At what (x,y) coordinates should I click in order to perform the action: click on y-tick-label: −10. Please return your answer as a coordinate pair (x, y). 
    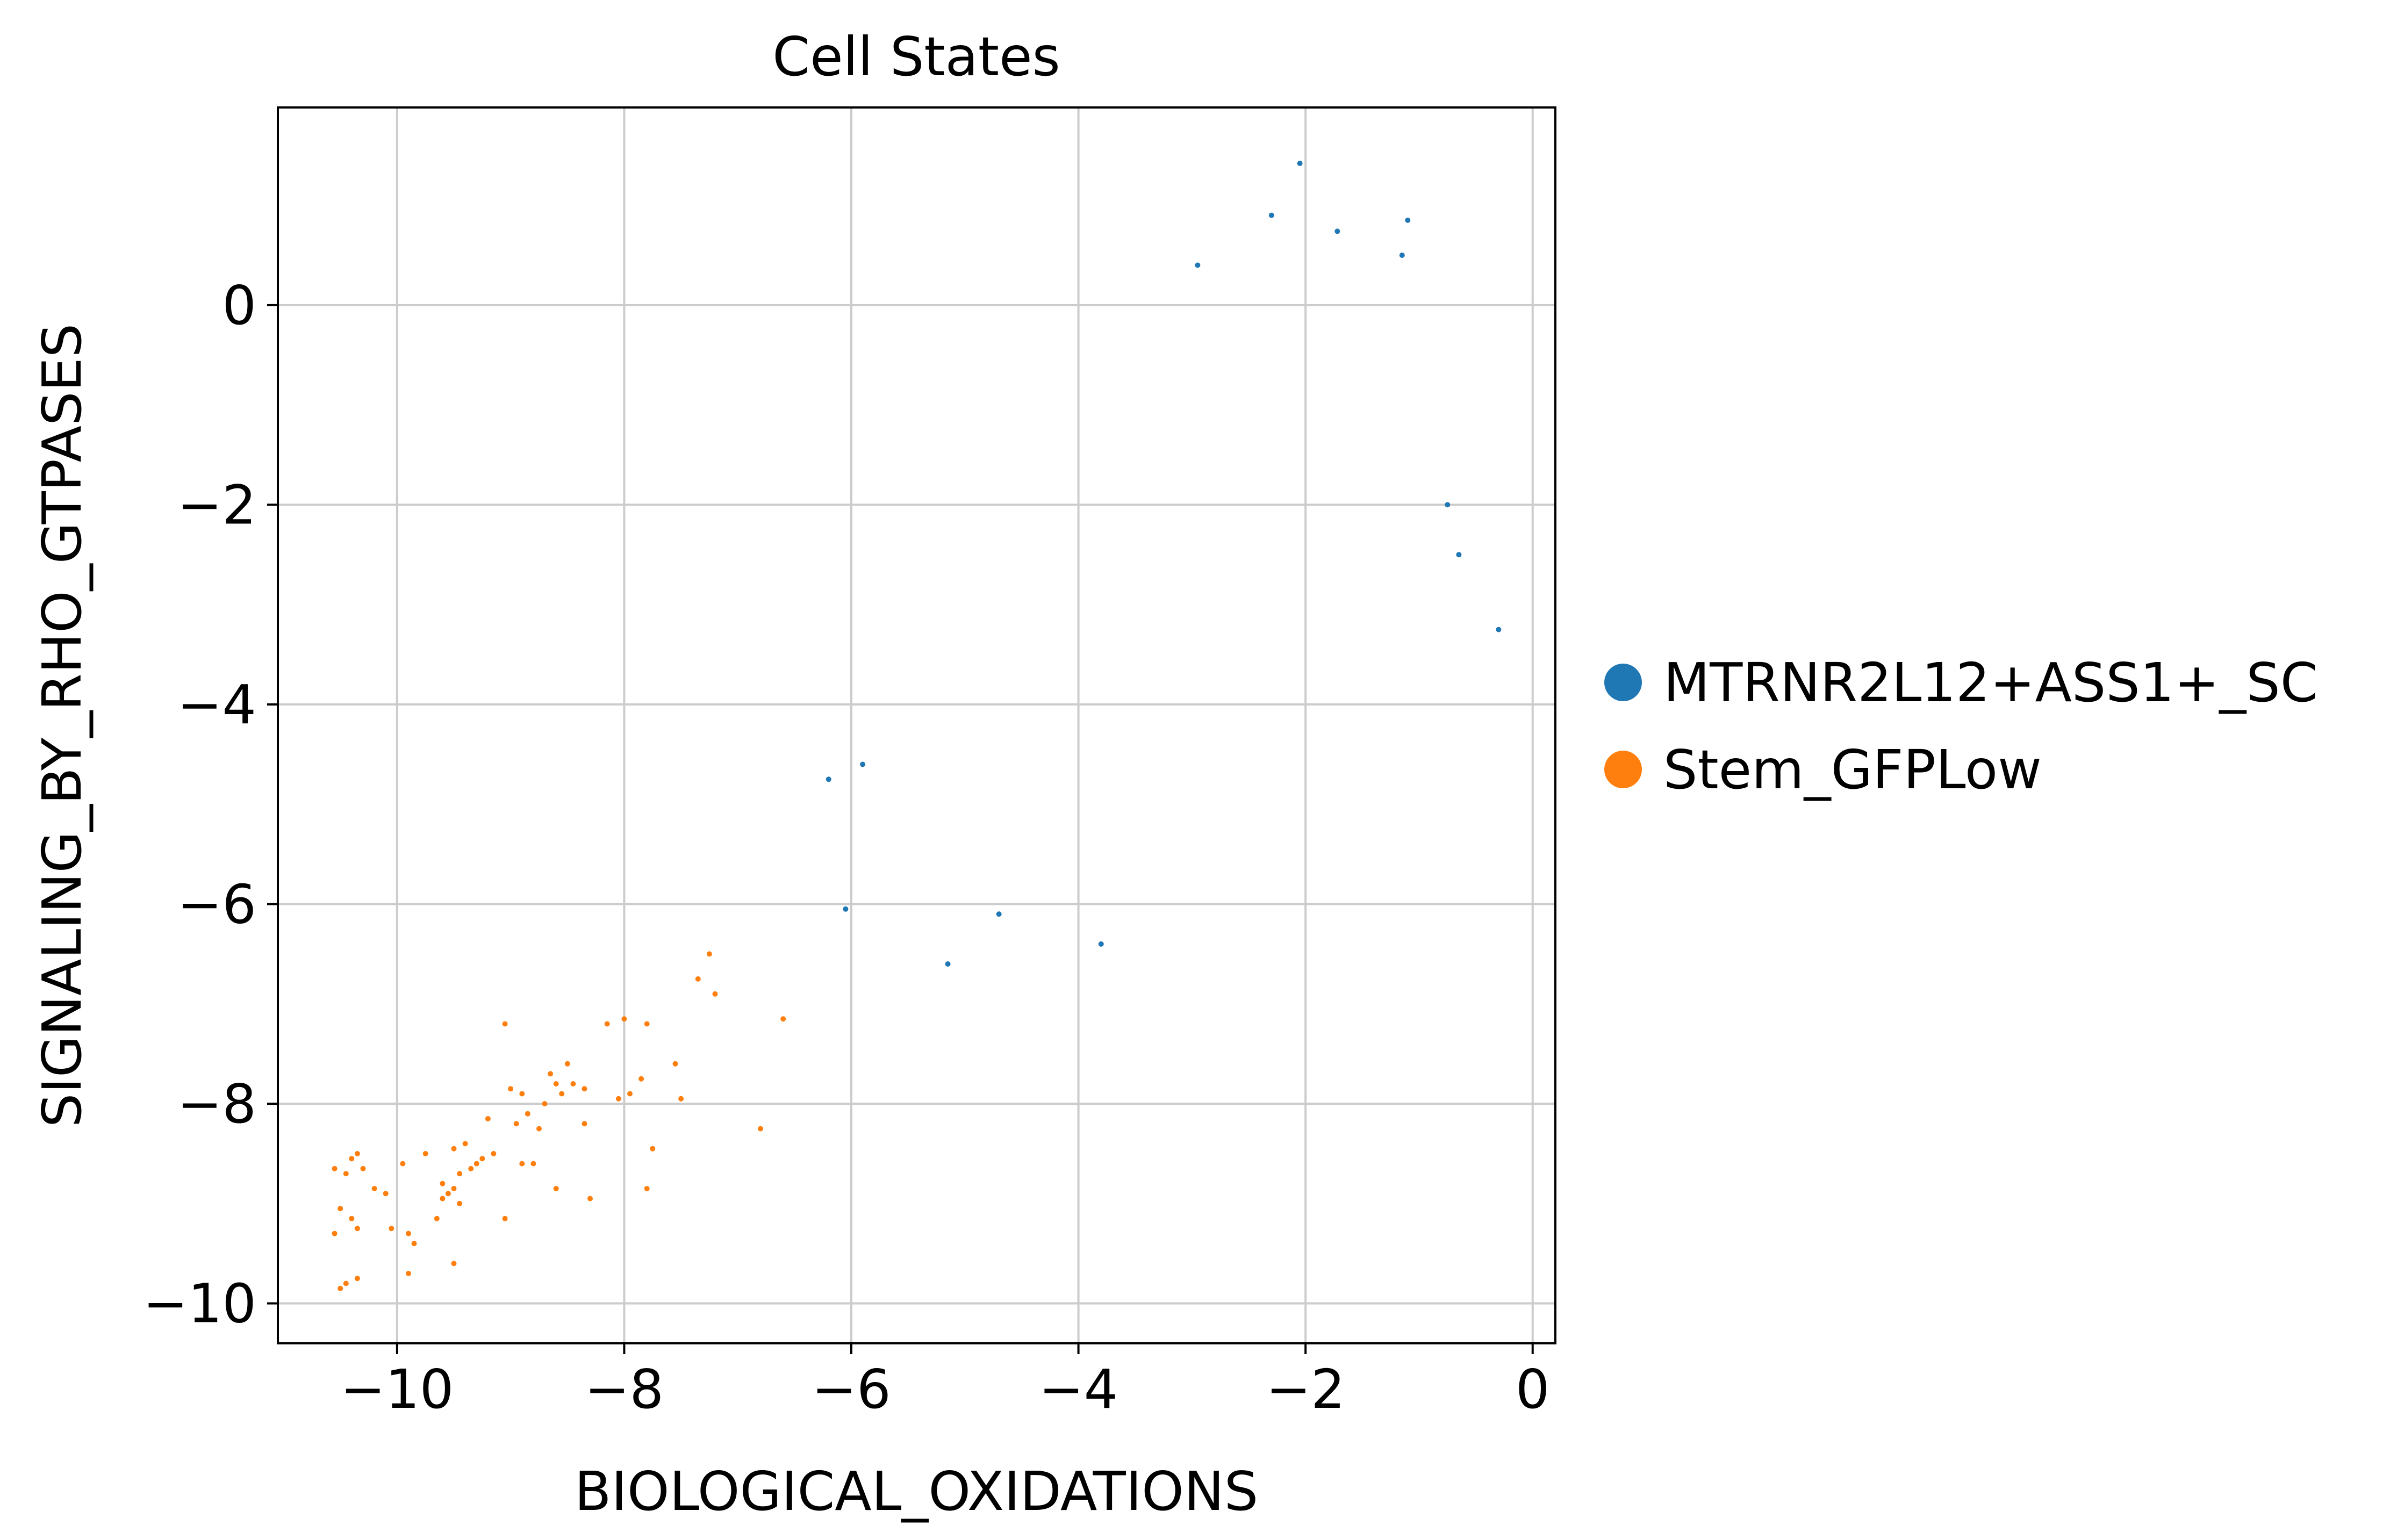
    Looking at the image, I should click on (199, 1304).